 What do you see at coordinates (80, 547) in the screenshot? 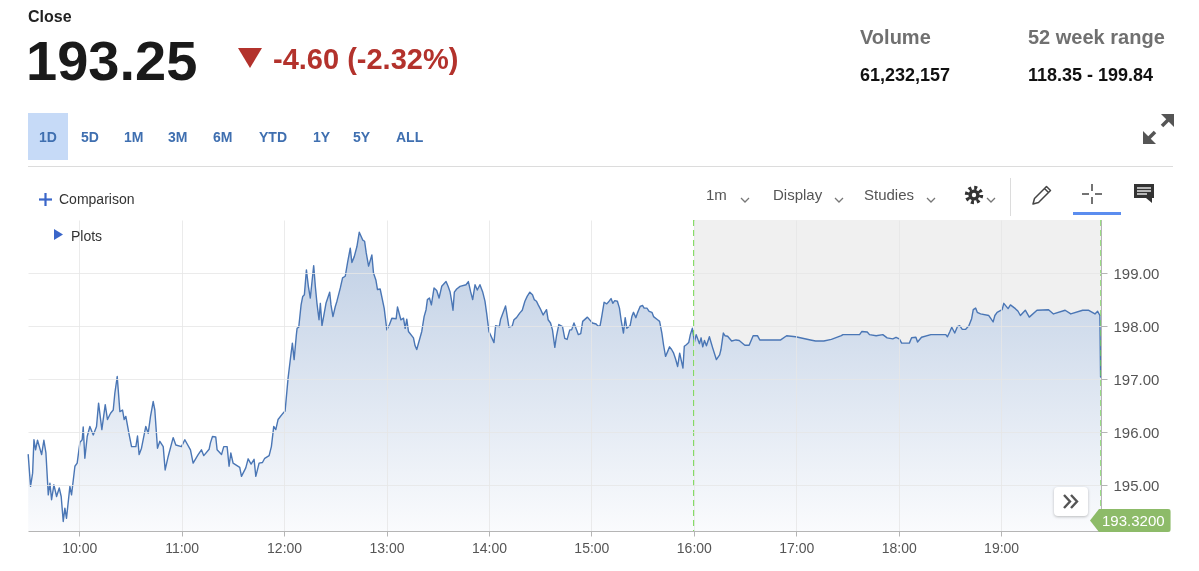
I see `x-tick-label: 10:00` at bounding box center [80, 547].